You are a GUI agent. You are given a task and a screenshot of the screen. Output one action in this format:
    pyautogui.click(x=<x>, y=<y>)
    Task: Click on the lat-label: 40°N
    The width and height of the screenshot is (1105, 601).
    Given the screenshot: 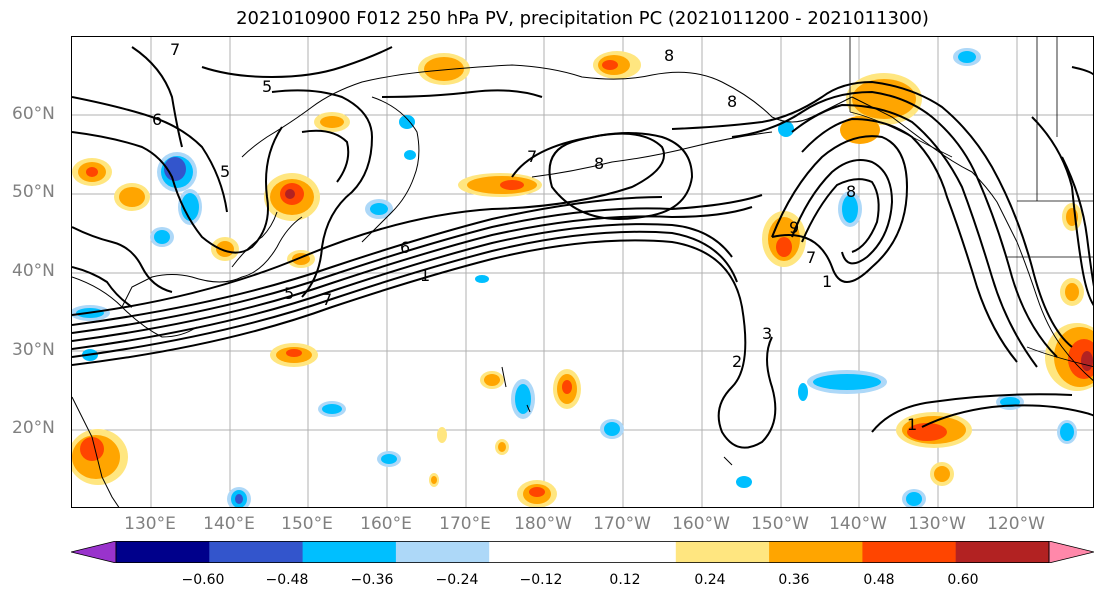 What is the action you would take?
    pyautogui.click(x=33, y=271)
    